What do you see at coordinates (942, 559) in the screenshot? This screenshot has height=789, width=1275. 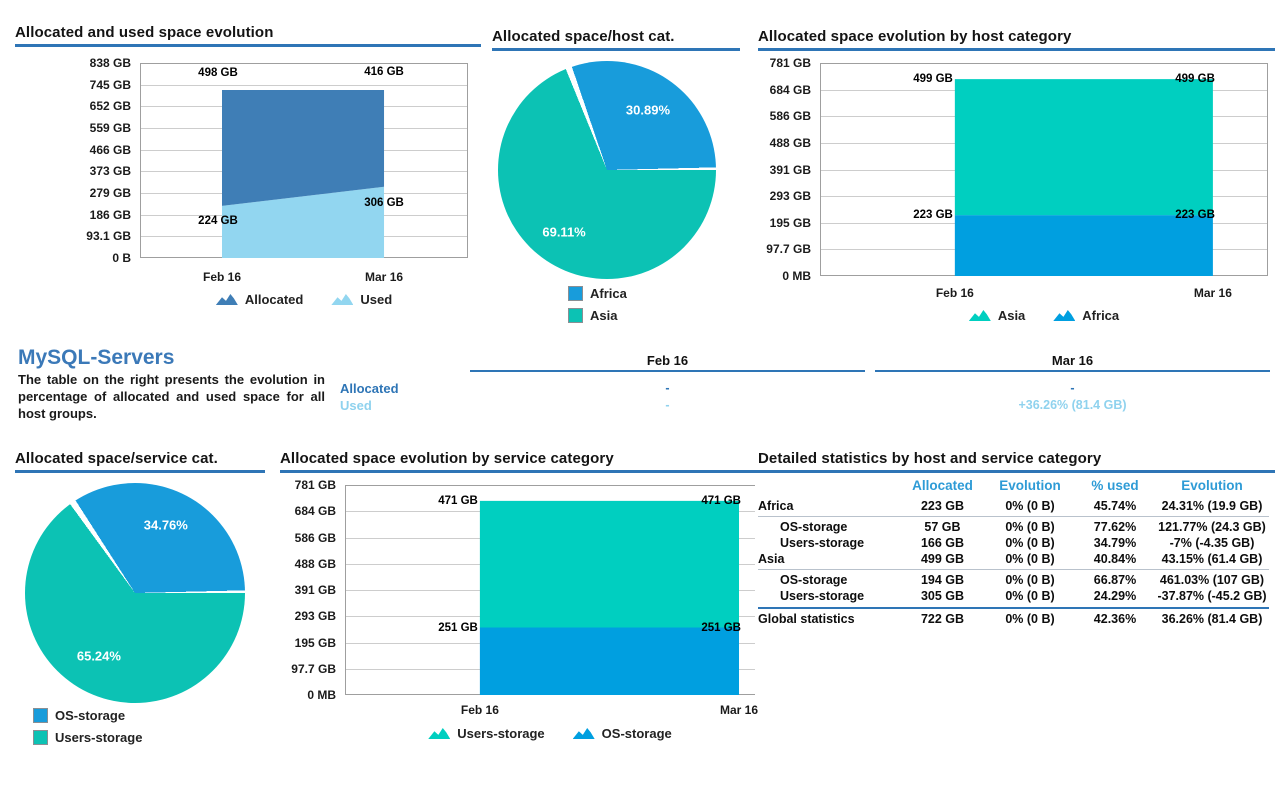 I see `stats-cell: 499 GB` at bounding box center [942, 559].